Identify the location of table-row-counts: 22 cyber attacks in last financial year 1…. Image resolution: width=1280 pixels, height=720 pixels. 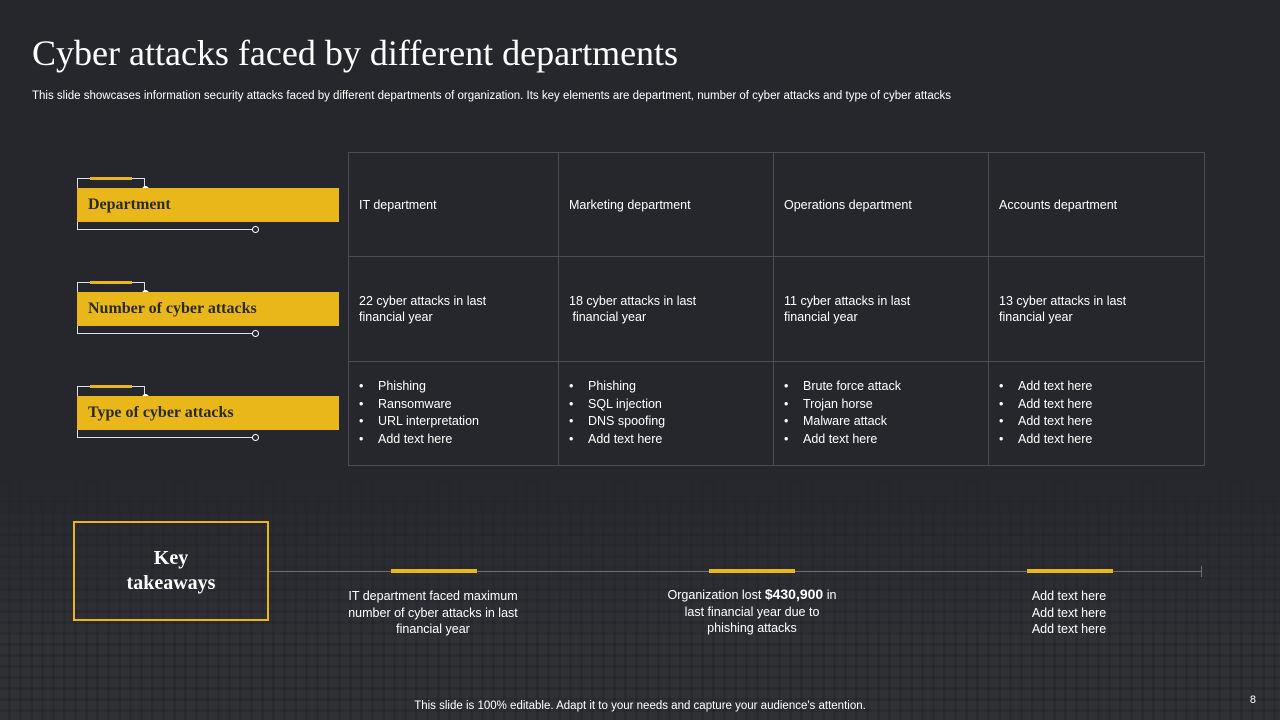
(776, 309).